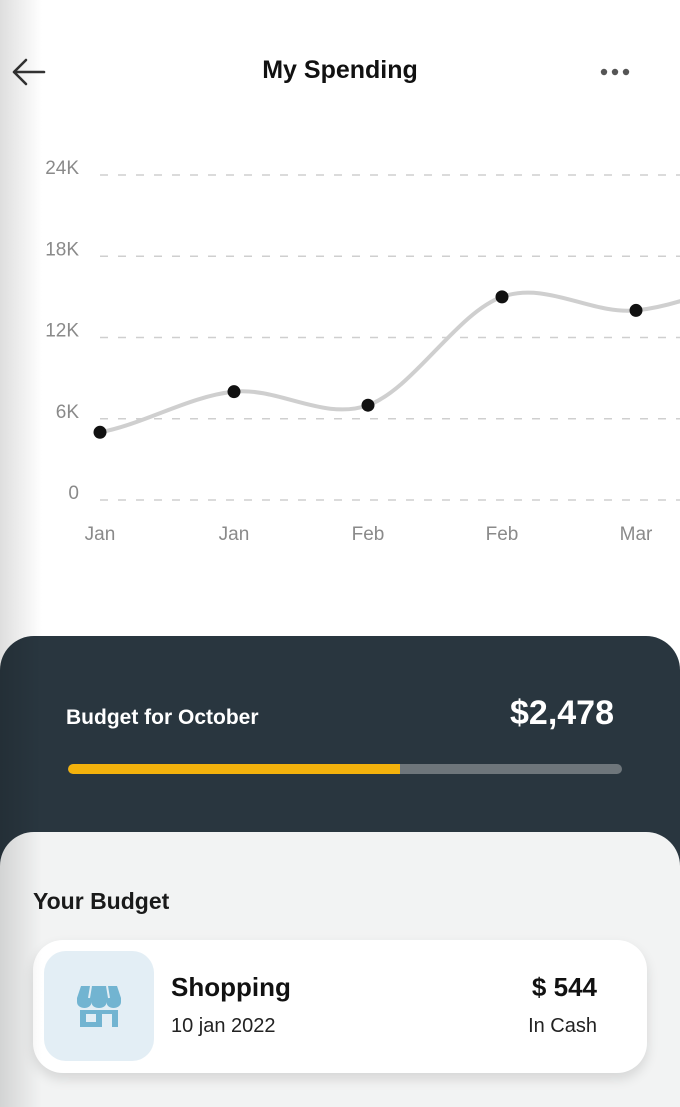 The image size is (680, 1107). I want to click on budget-item-icon-box, so click(99, 1006).